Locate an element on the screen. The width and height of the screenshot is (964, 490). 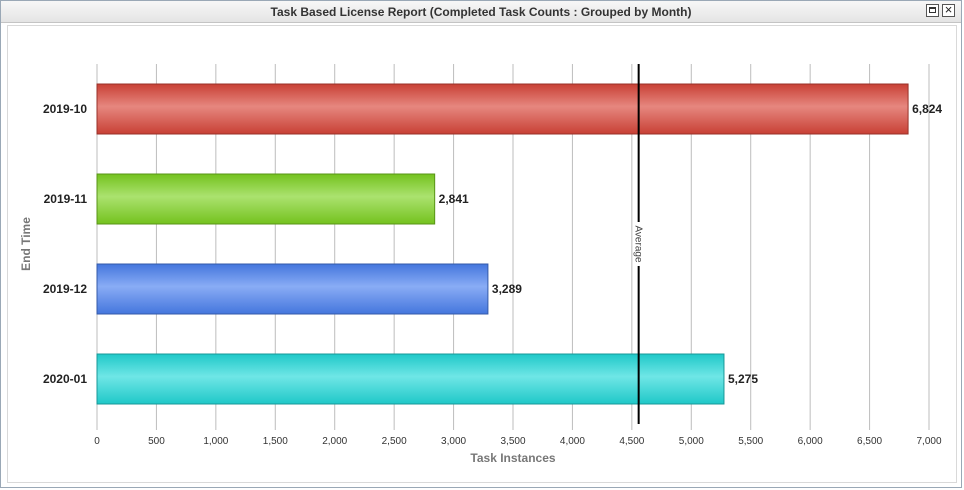
average-label: Average is located at coordinates (638, 244).